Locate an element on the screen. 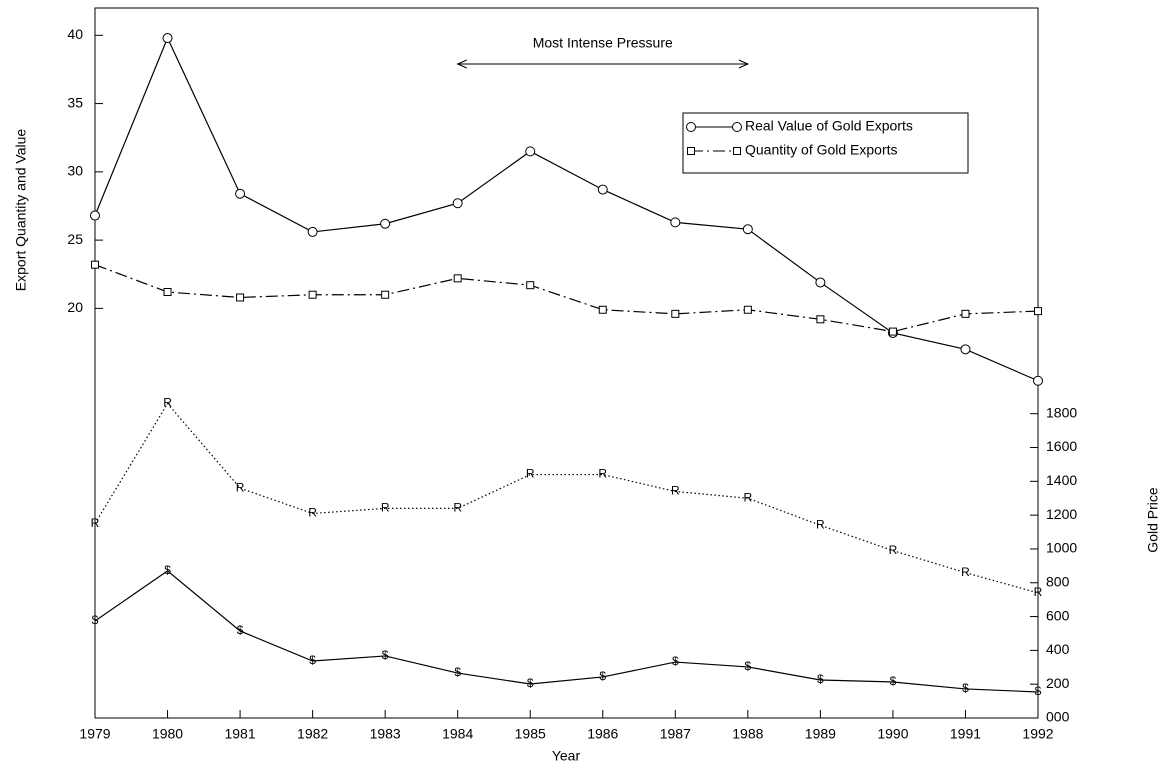 This screenshot has width=1168, height=774. y2-tick-label: 600 is located at coordinates (1058, 615).